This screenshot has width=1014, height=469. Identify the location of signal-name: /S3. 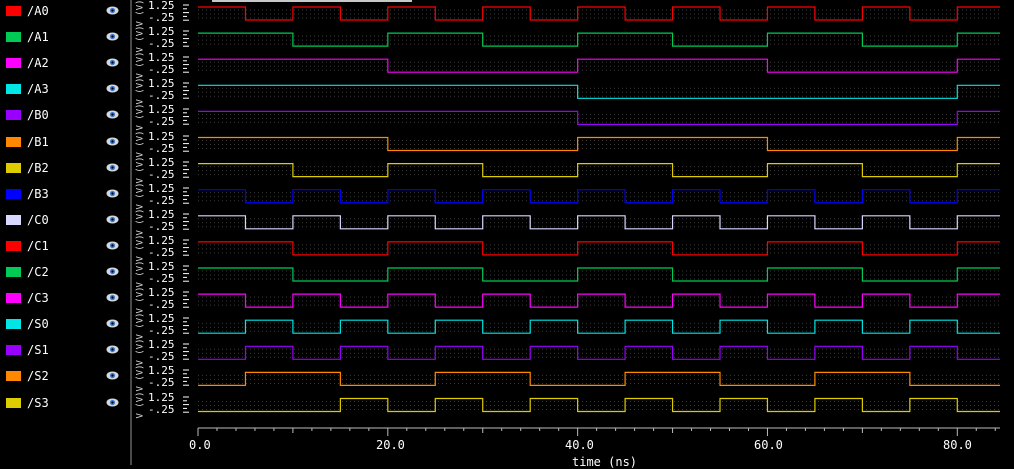
(38, 402).